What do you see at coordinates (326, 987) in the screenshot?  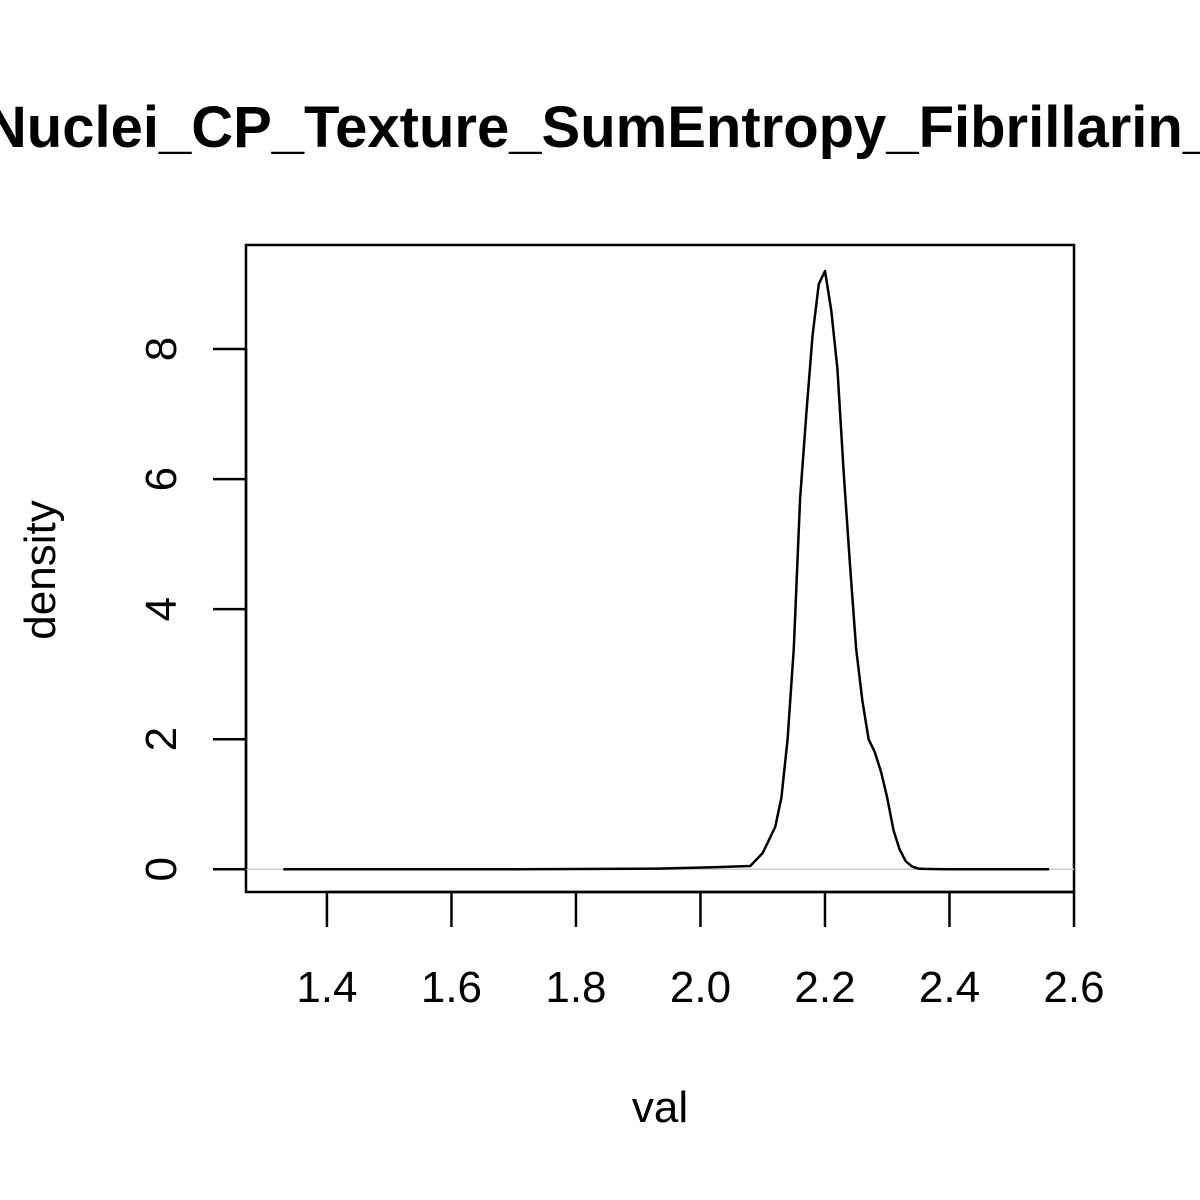 I see `x-tick-label: 1.4` at bounding box center [326, 987].